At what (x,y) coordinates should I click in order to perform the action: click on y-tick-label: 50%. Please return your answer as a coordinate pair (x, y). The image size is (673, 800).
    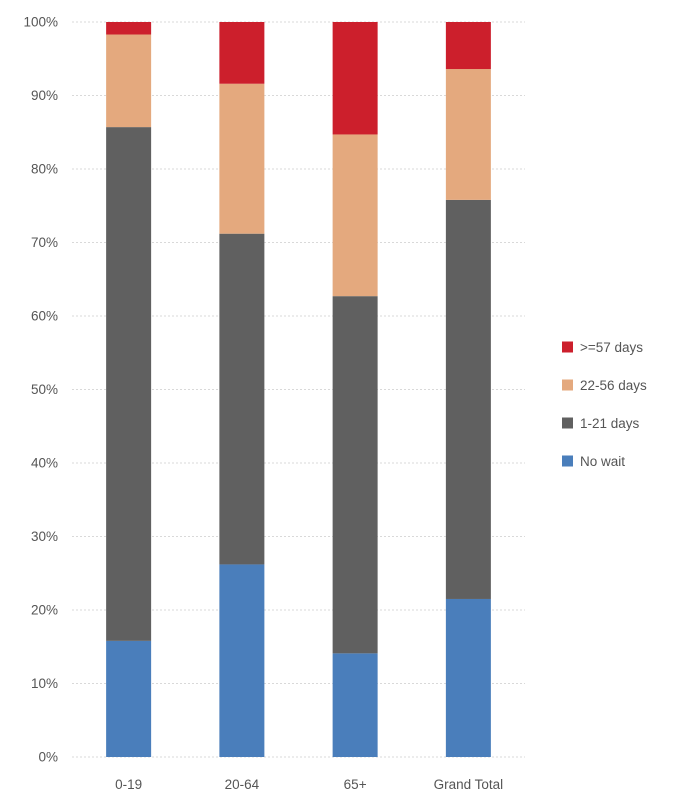
    Looking at the image, I should click on (44, 389).